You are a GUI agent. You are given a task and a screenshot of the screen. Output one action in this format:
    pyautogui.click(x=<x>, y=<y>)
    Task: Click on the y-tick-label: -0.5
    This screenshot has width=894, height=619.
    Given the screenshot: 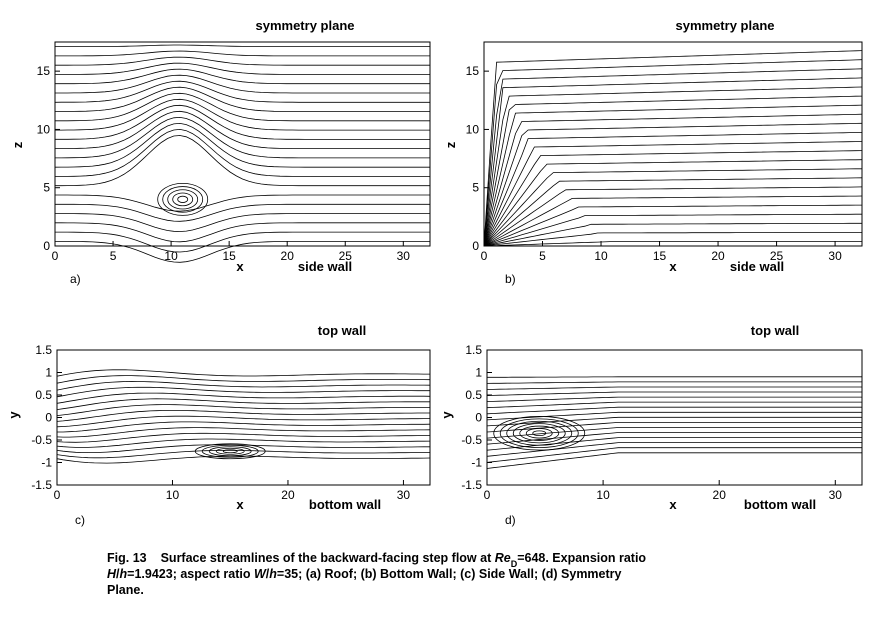 What is the action you would take?
    pyautogui.click(x=41, y=440)
    